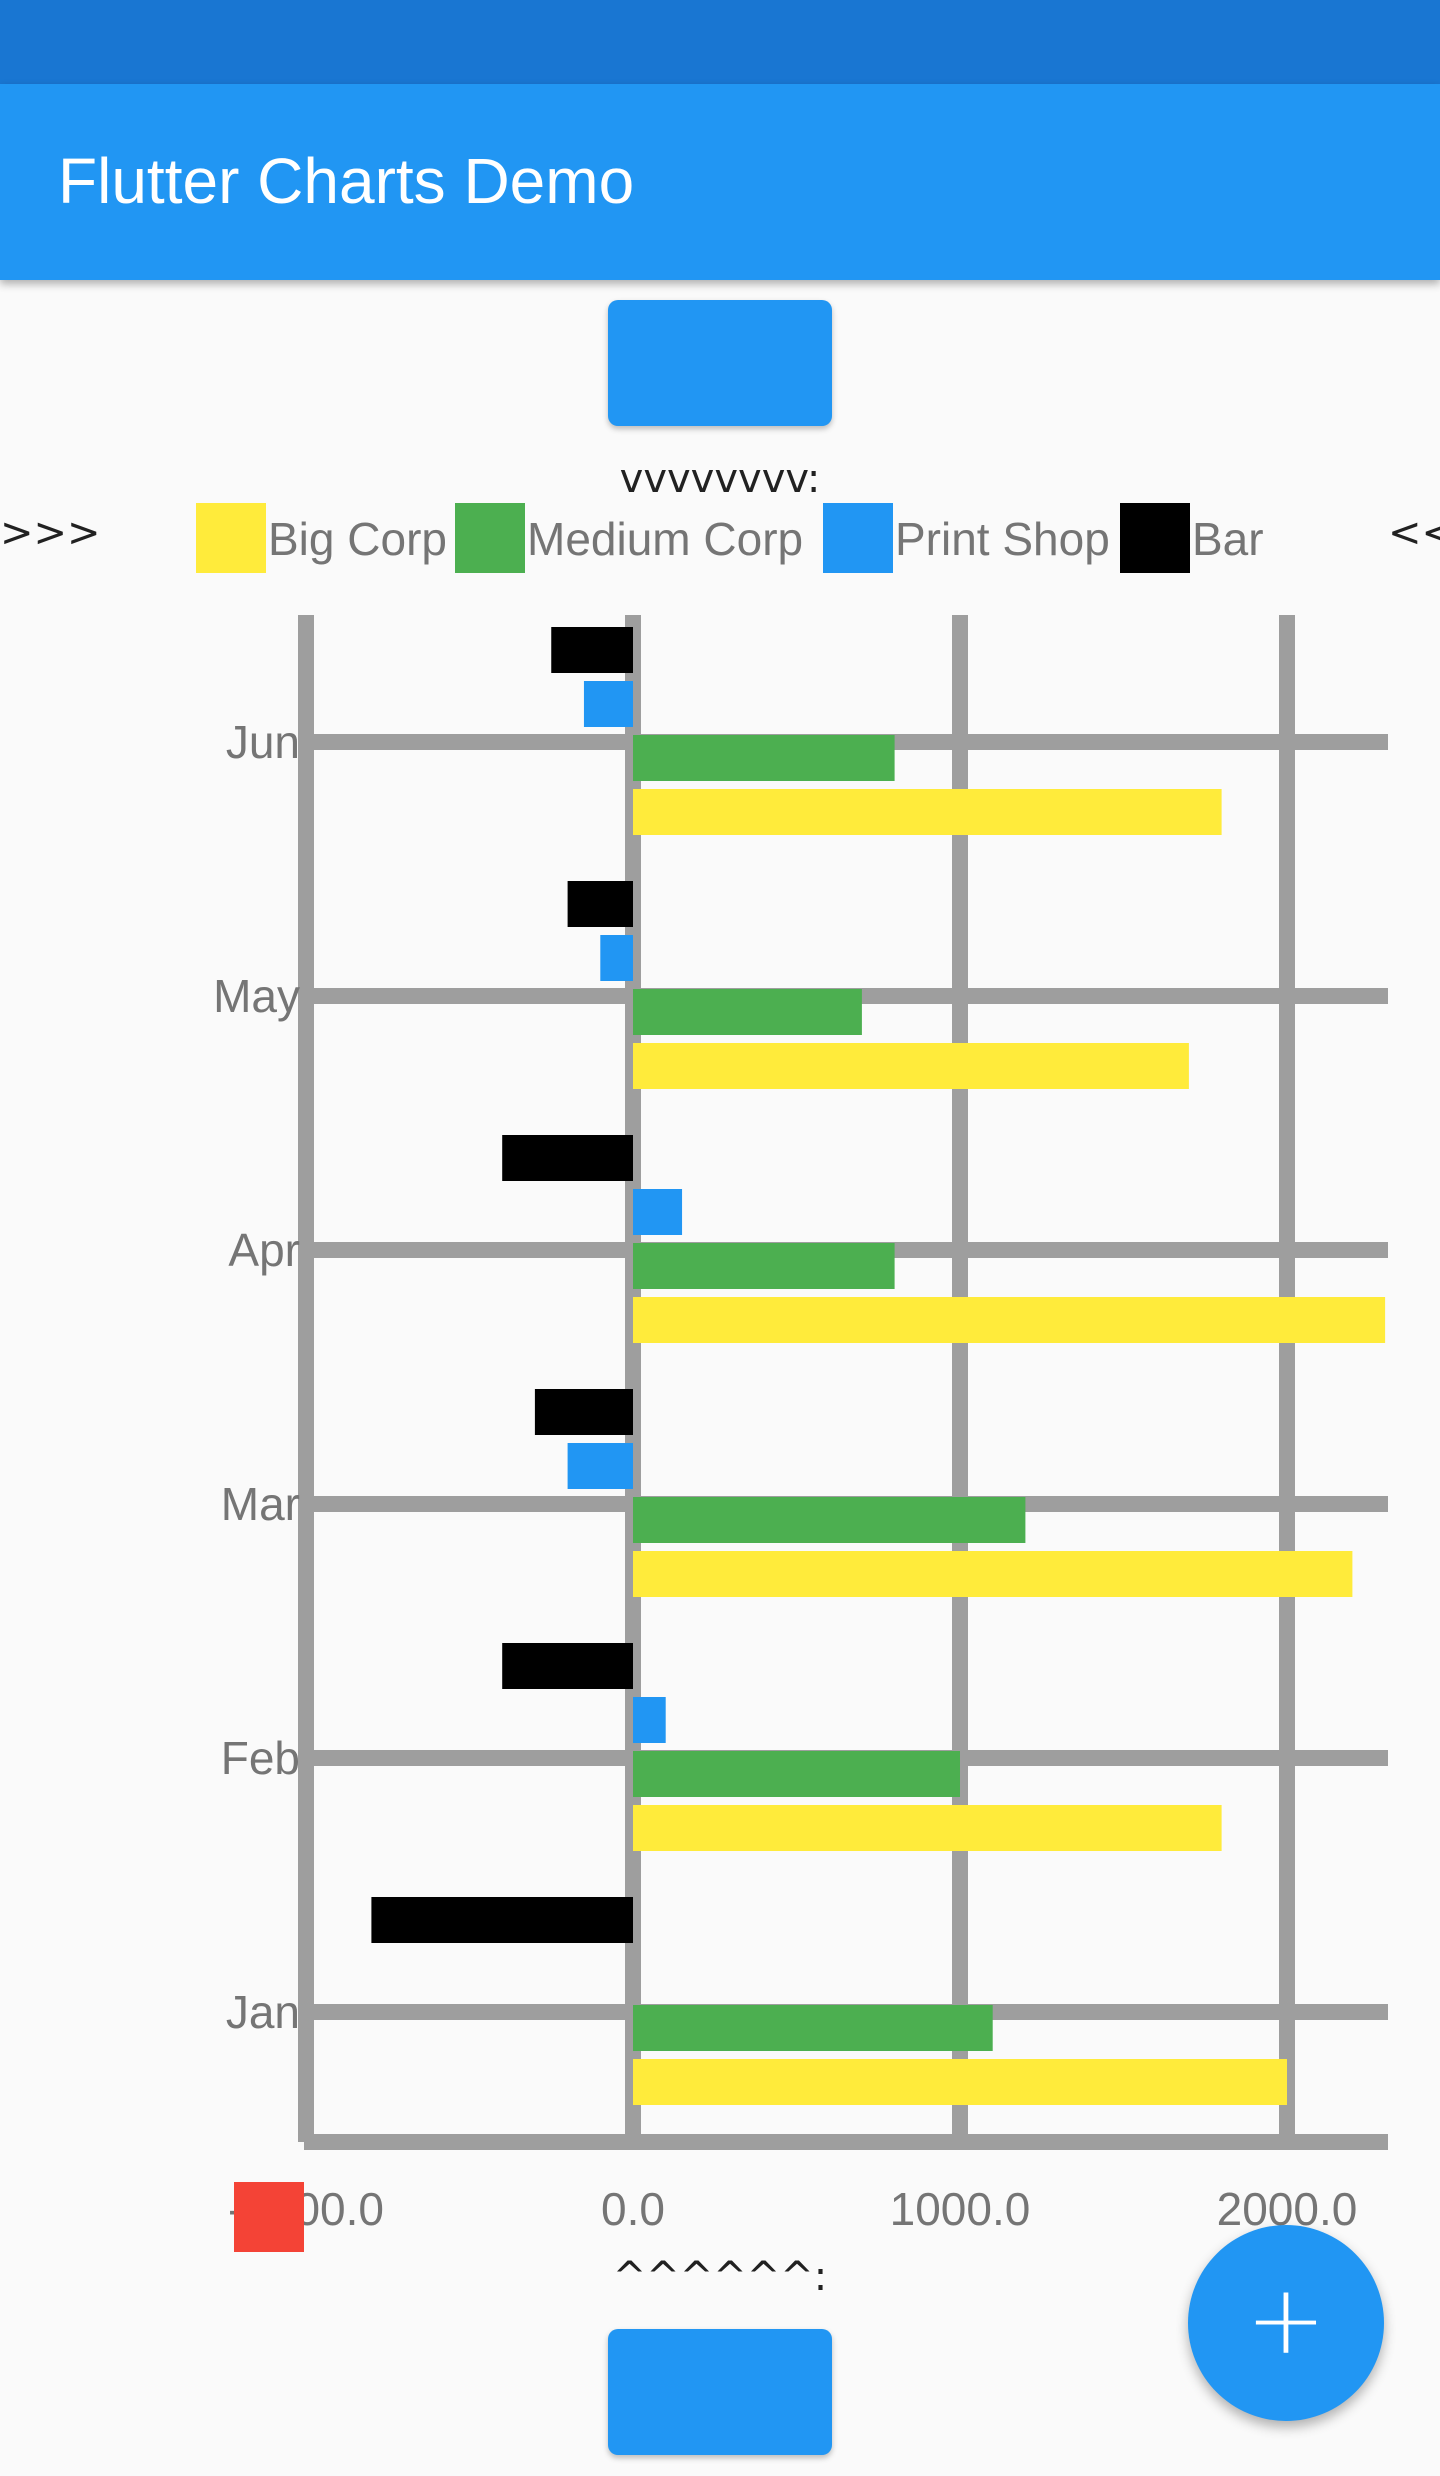 This screenshot has height=2476, width=1440. Describe the element at coordinates (269, 2217) in the screenshot. I see `red-marker-square` at that location.